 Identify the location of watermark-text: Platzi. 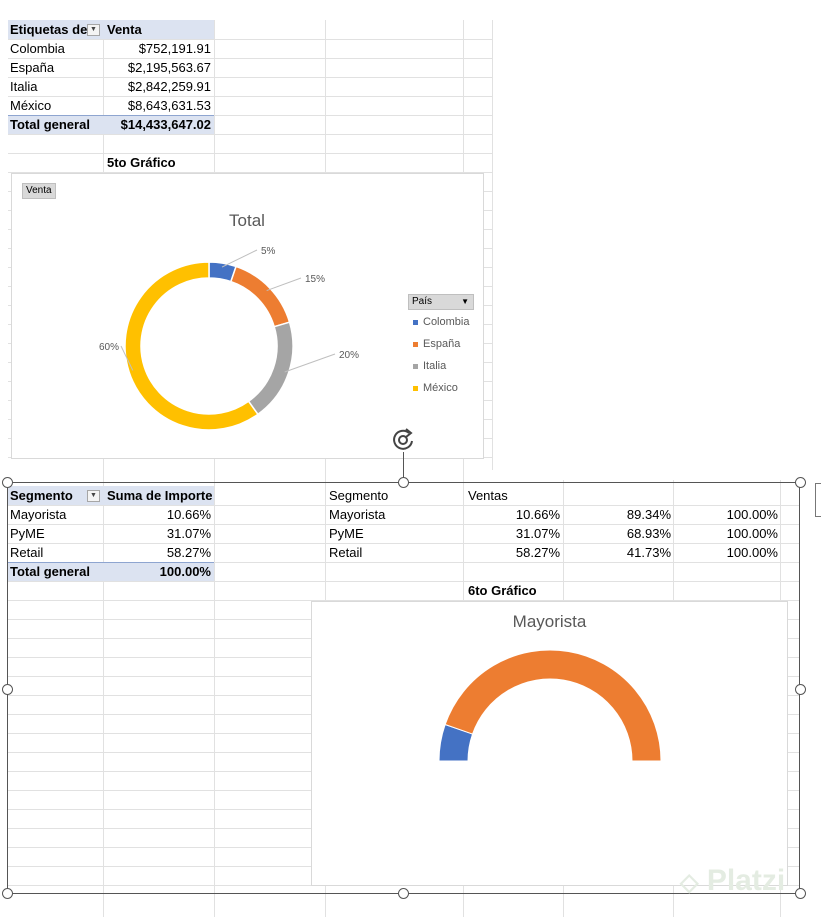
(746, 880).